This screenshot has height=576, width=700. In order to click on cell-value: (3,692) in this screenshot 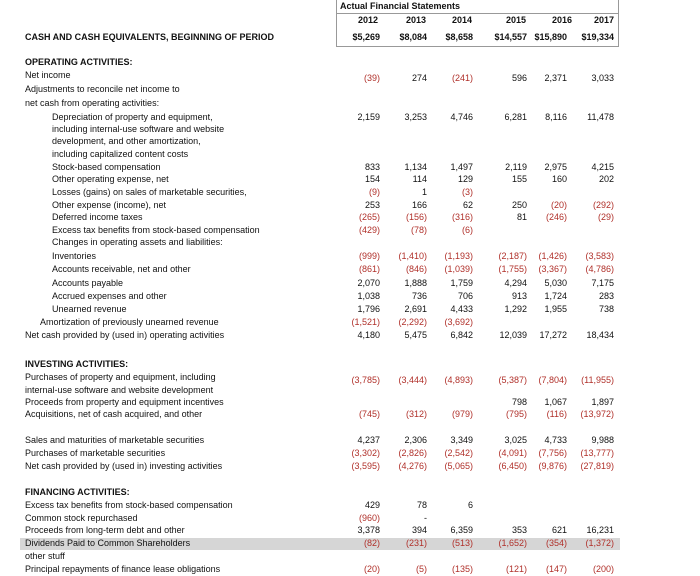, I will do `click(458, 322)`.